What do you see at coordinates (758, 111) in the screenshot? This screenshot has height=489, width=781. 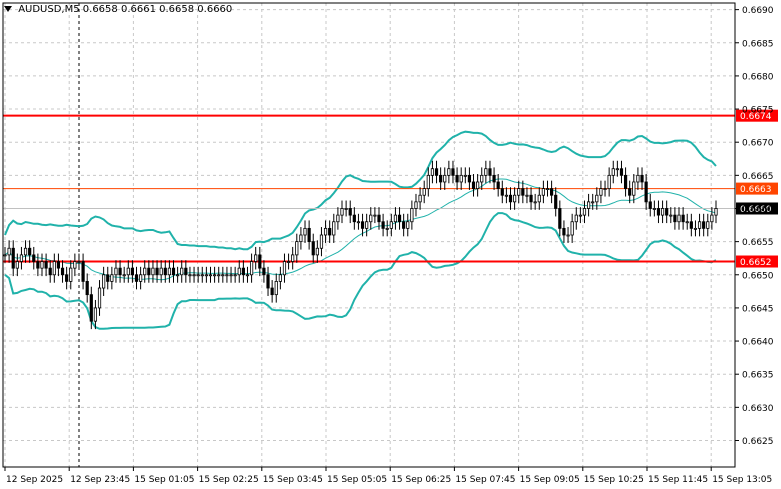 I see `y-tick-label: 0.6675` at bounding box center [758, 111].